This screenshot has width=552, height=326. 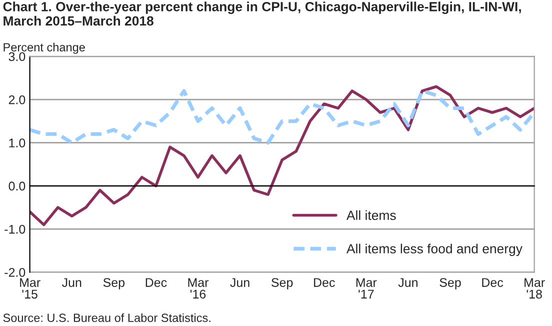 What do you see at coordinates (17, 57) in the screenshot?
I see `y-tick-label: 3.0` at bounding box center [17, 57].